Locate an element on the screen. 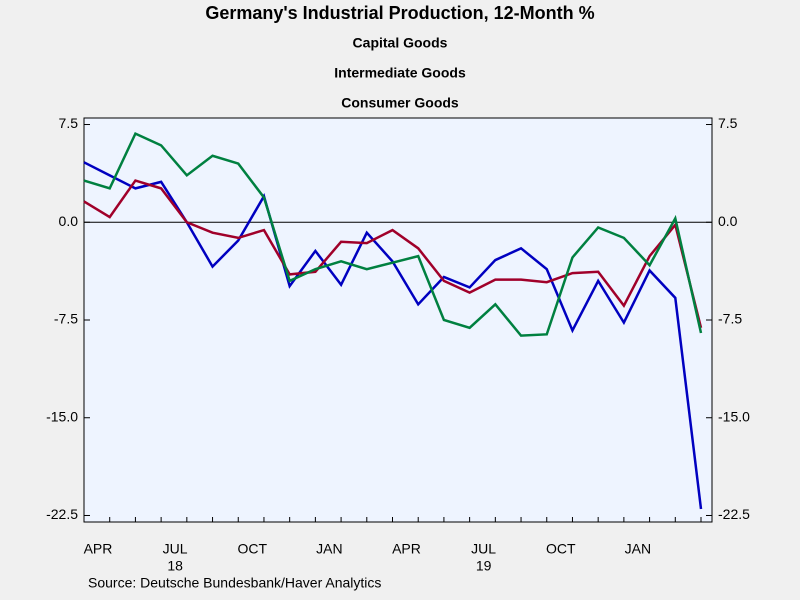 This screenshot has height=600, width=800. y2-tick-label: -15.0 is located at coordinates (734, 416).